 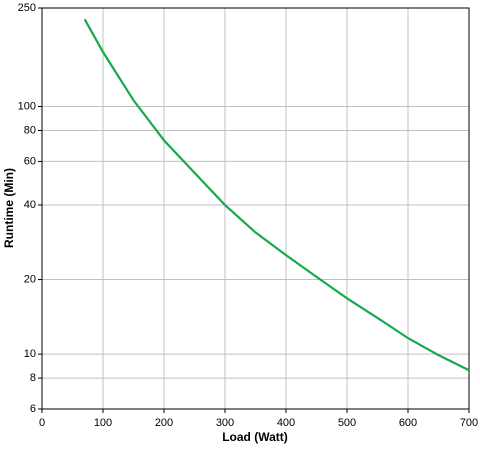 I want to click on y-tick-label: 80, so click(x=30, y=130).